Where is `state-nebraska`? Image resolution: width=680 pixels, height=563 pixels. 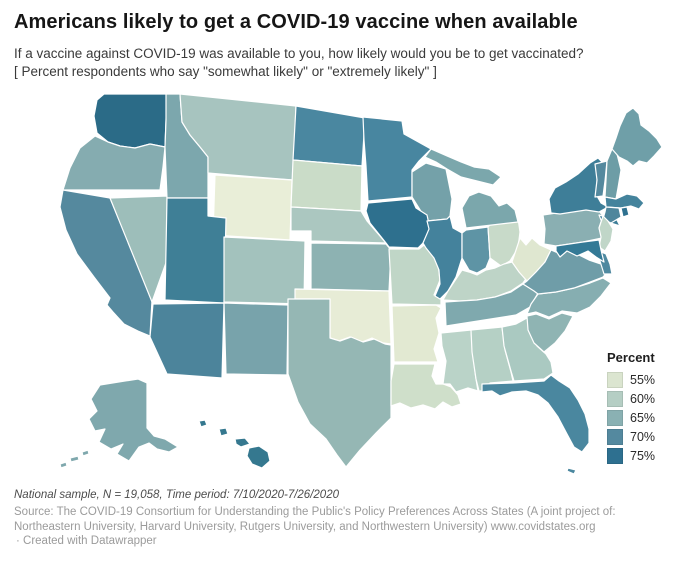 state-nebraska is located at coordinates (338, 225).